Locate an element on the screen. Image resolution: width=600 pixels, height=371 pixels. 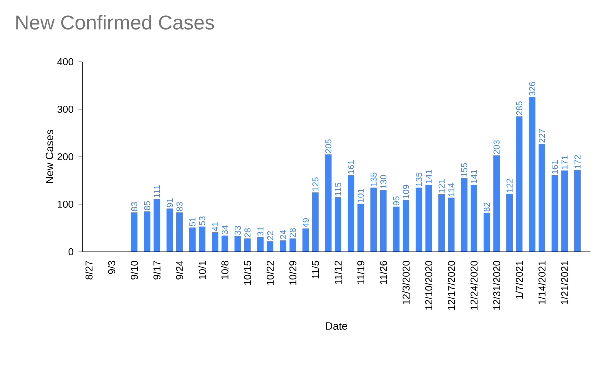
data-label: 203 is located at coordinates (497, 147).